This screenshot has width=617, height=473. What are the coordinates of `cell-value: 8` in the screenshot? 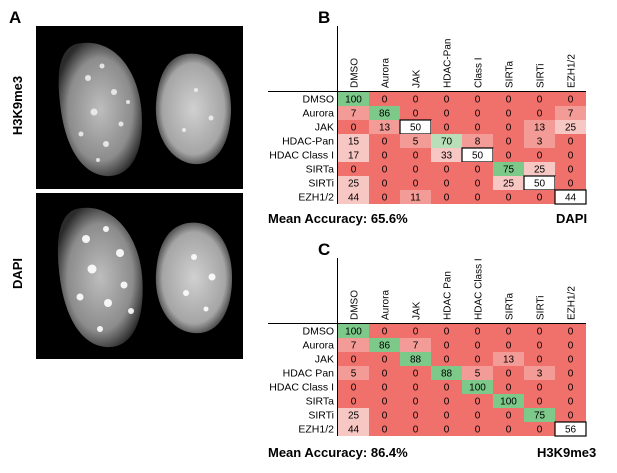 It's located at (478, 142).